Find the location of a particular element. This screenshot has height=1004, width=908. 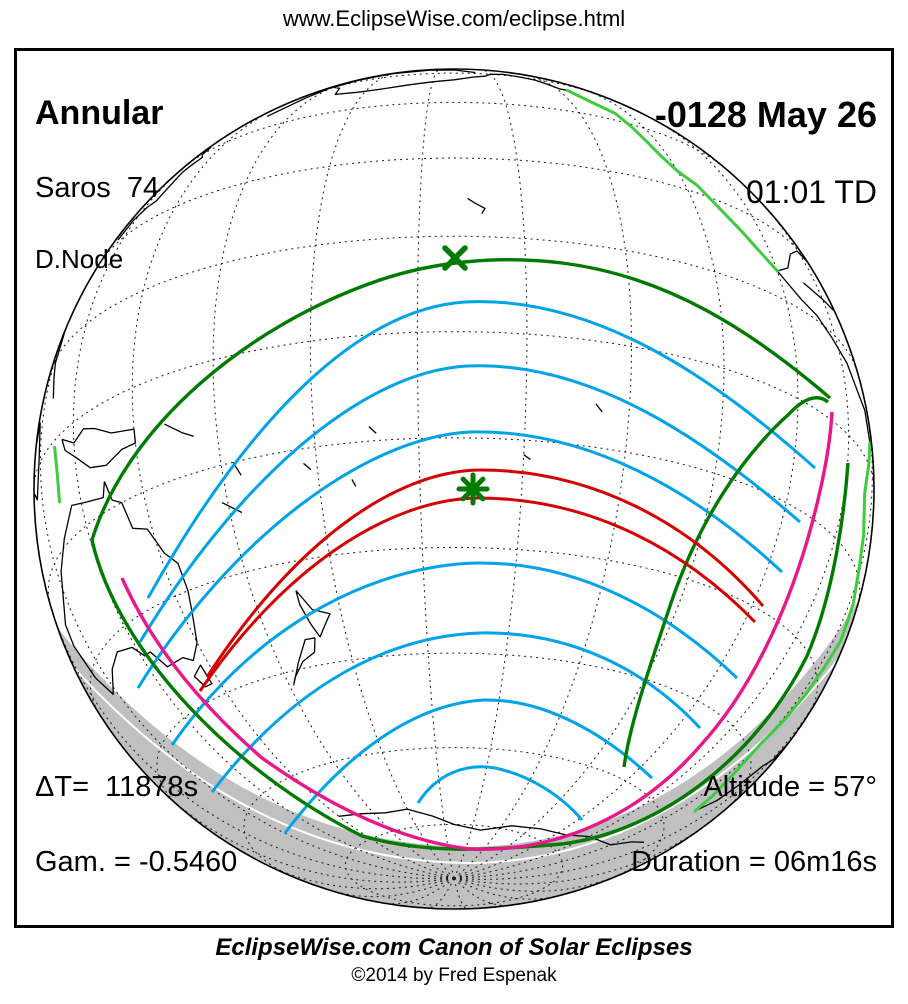

bottom-right-info: Altitude = 57° Duration = 06m16s is located at coordinates (754, 824).